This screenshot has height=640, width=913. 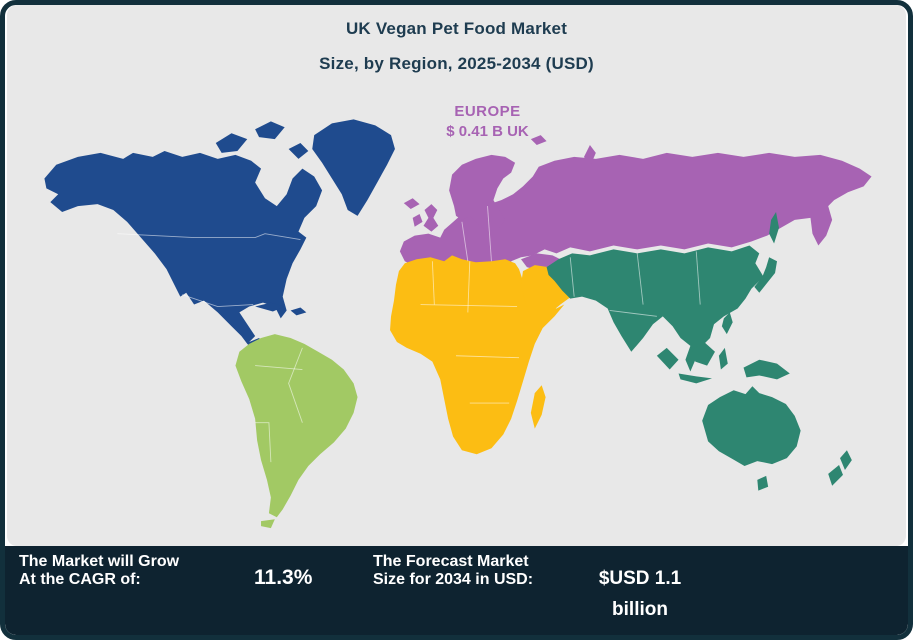 I want to click on region-south-america, so click(x=296, y=431).